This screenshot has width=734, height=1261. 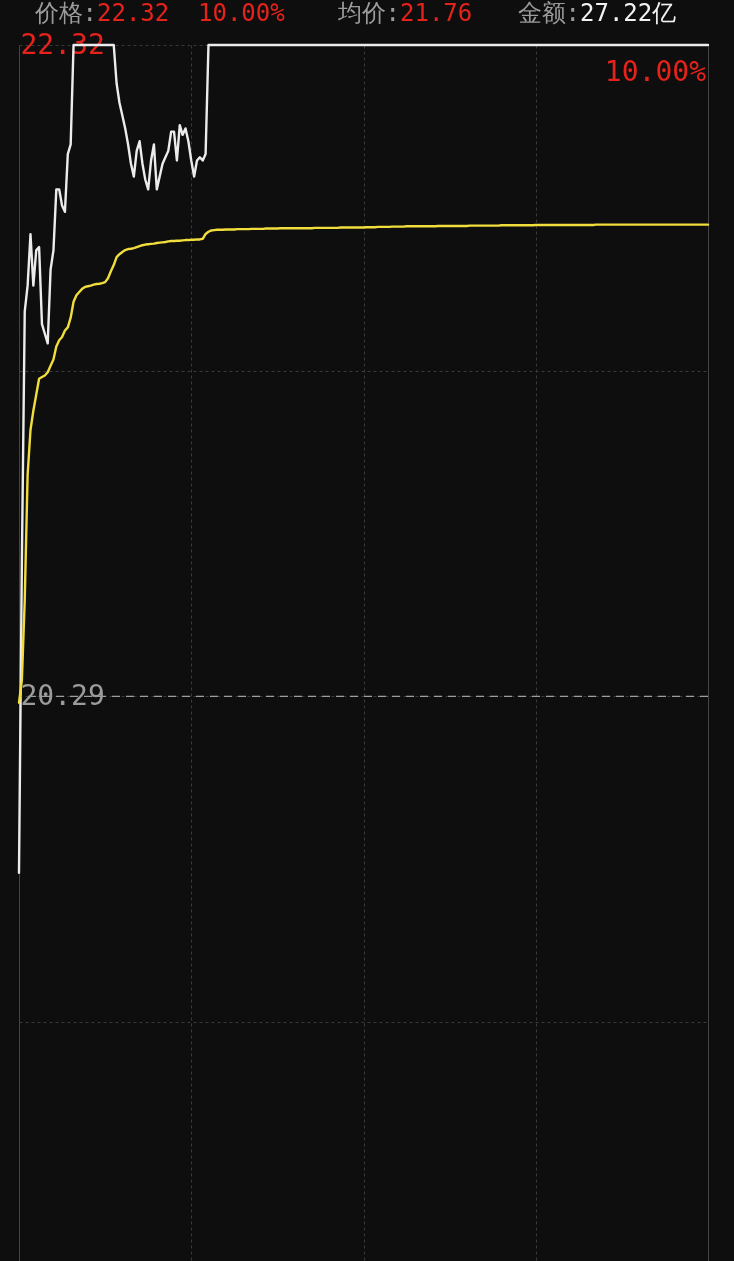 I want to click on text: 10.00%, so click(x=242, y=13).